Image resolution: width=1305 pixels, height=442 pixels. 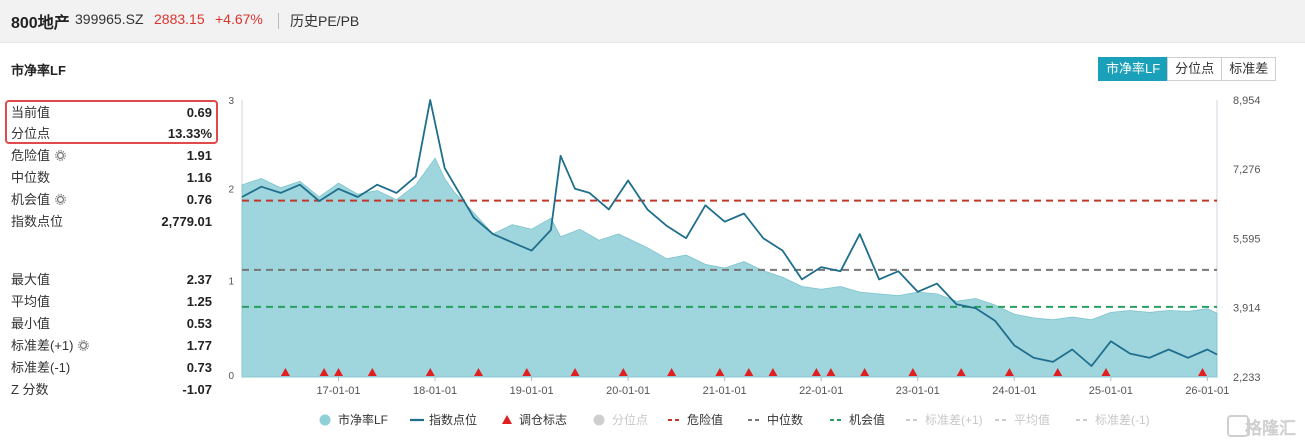 I want to click on metric-tabs: 市净率LF 分位点 标准差, so click(x=1187, y=69).